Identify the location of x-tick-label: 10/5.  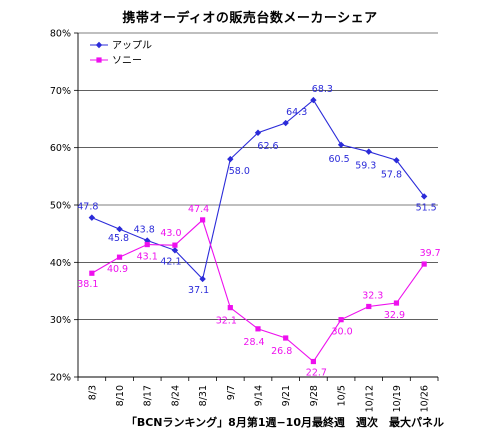
(342, 395).